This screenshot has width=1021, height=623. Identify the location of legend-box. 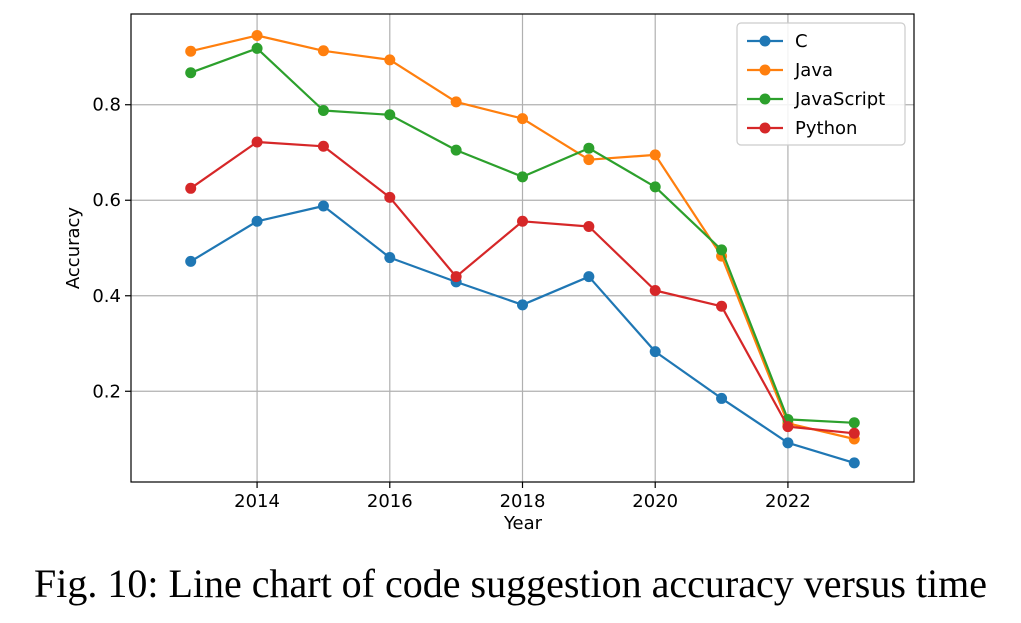
(821, 84).